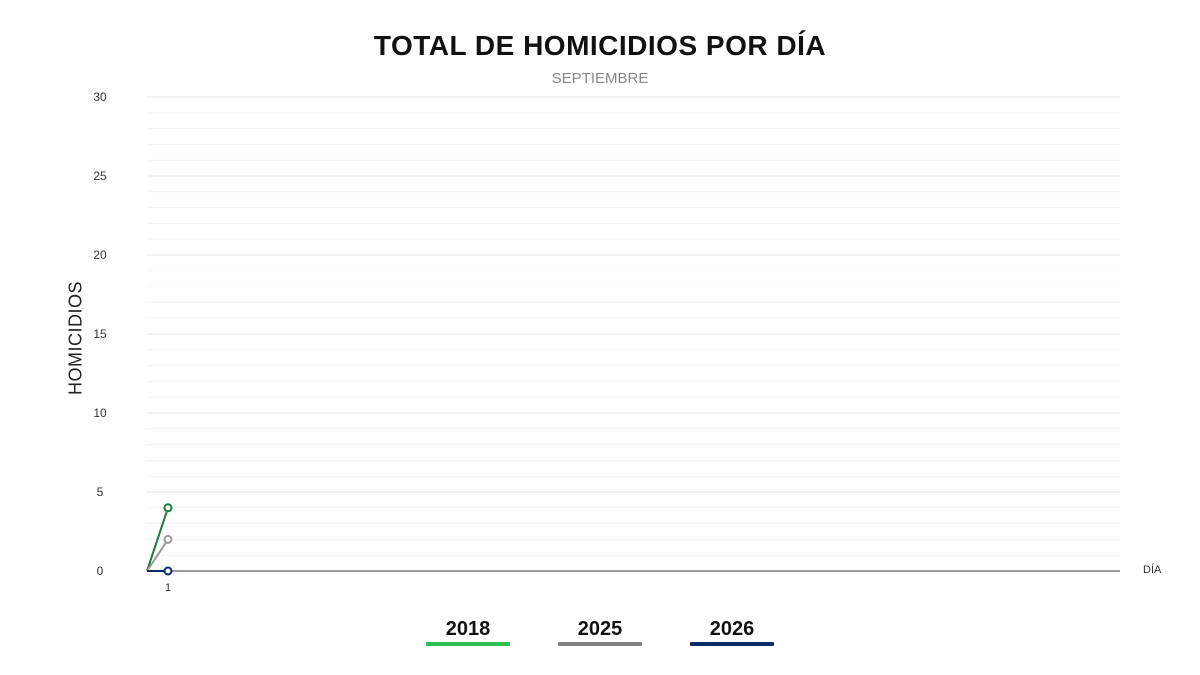 The image size is (1200, 675). I want to click on data-point-2025, so click(168, 539).